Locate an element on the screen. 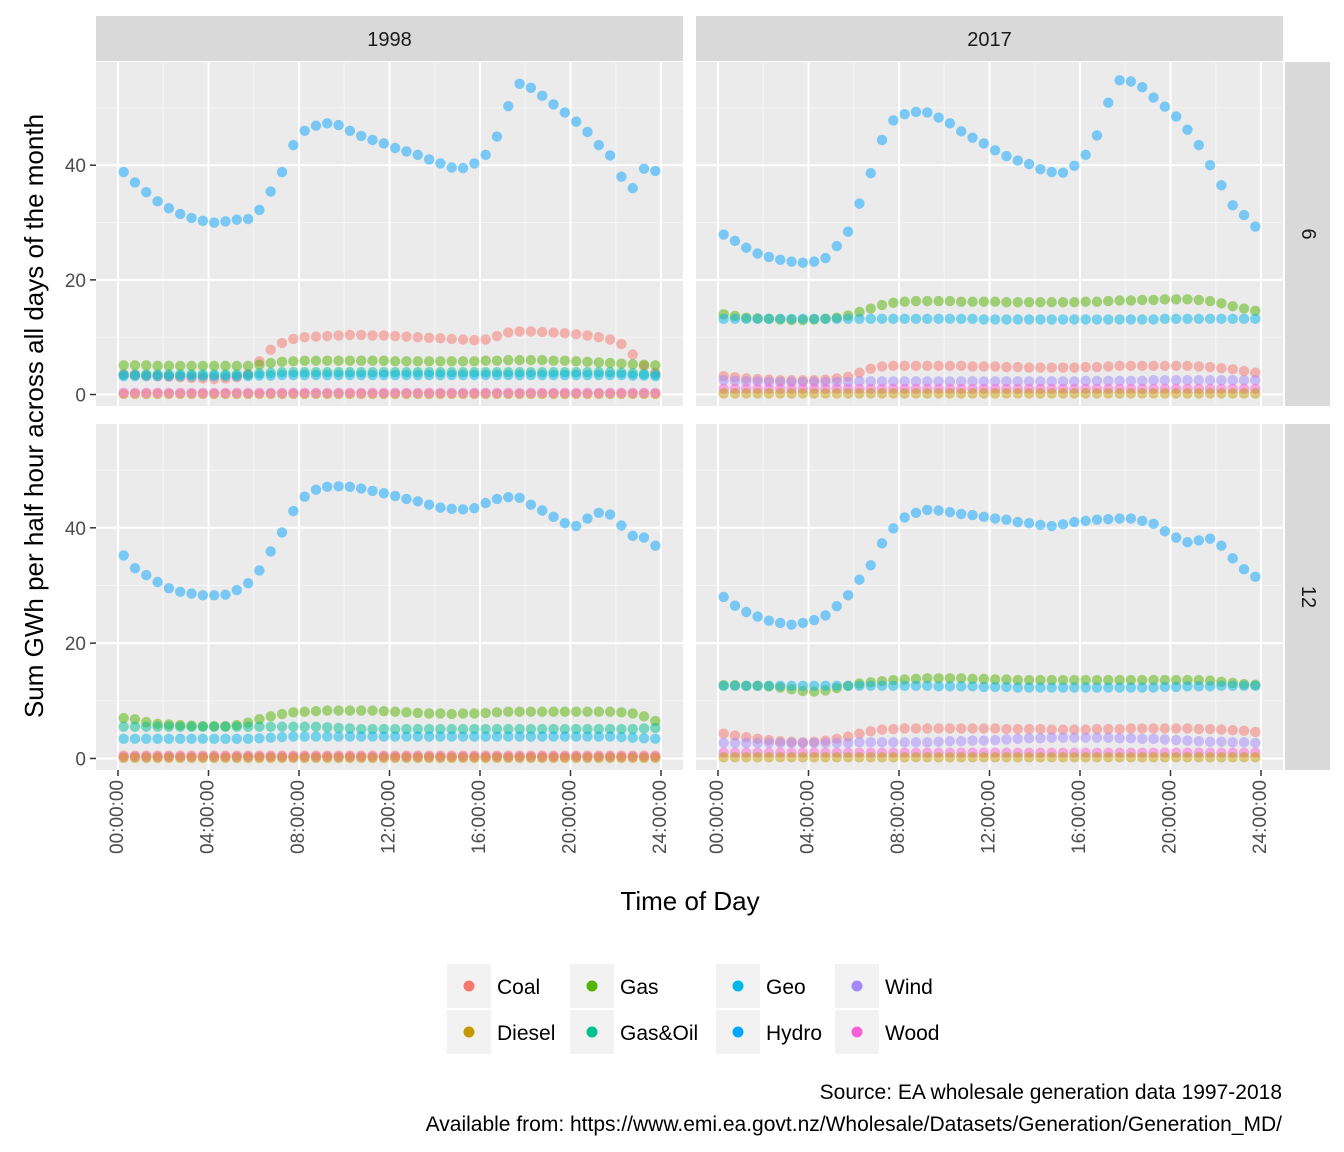  y-tick-label: 0 is located at coordinates (80, 396).